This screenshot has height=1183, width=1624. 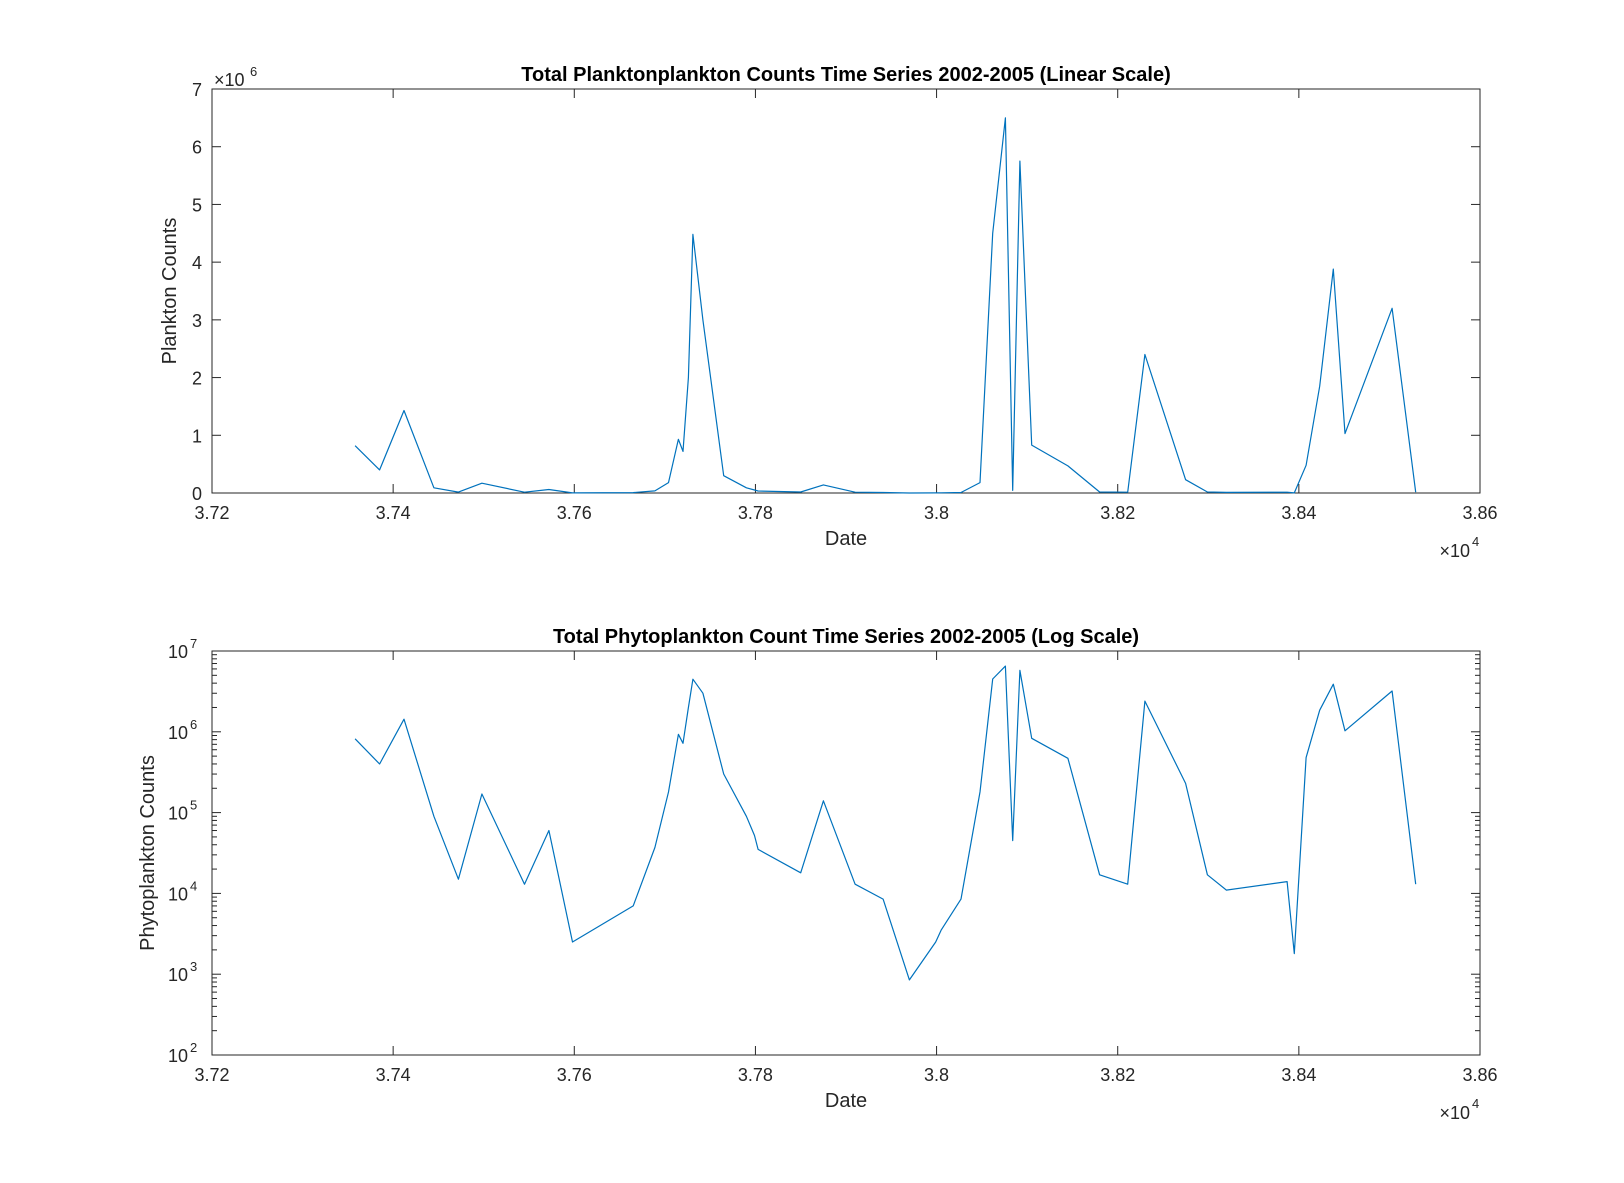 I want to click on y-tick-label-exponent: 7, so click(x=193, y=643).